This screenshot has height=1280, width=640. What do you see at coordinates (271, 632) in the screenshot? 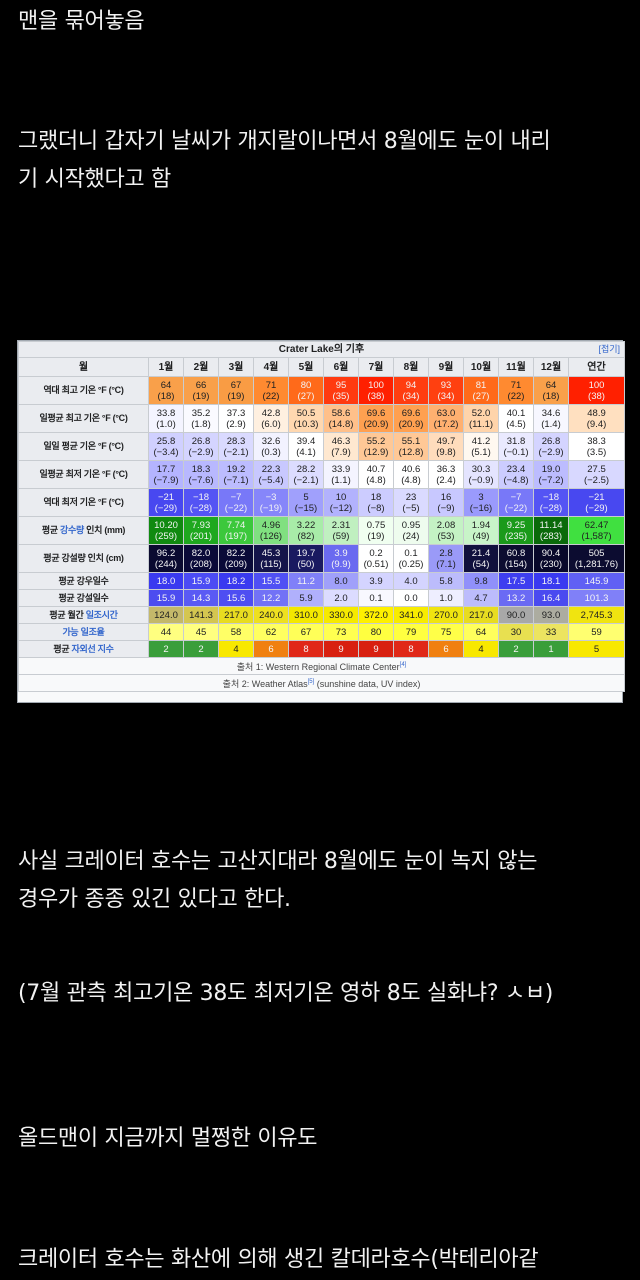
I see `table-cell: 62` at bounding box center [271, 632].